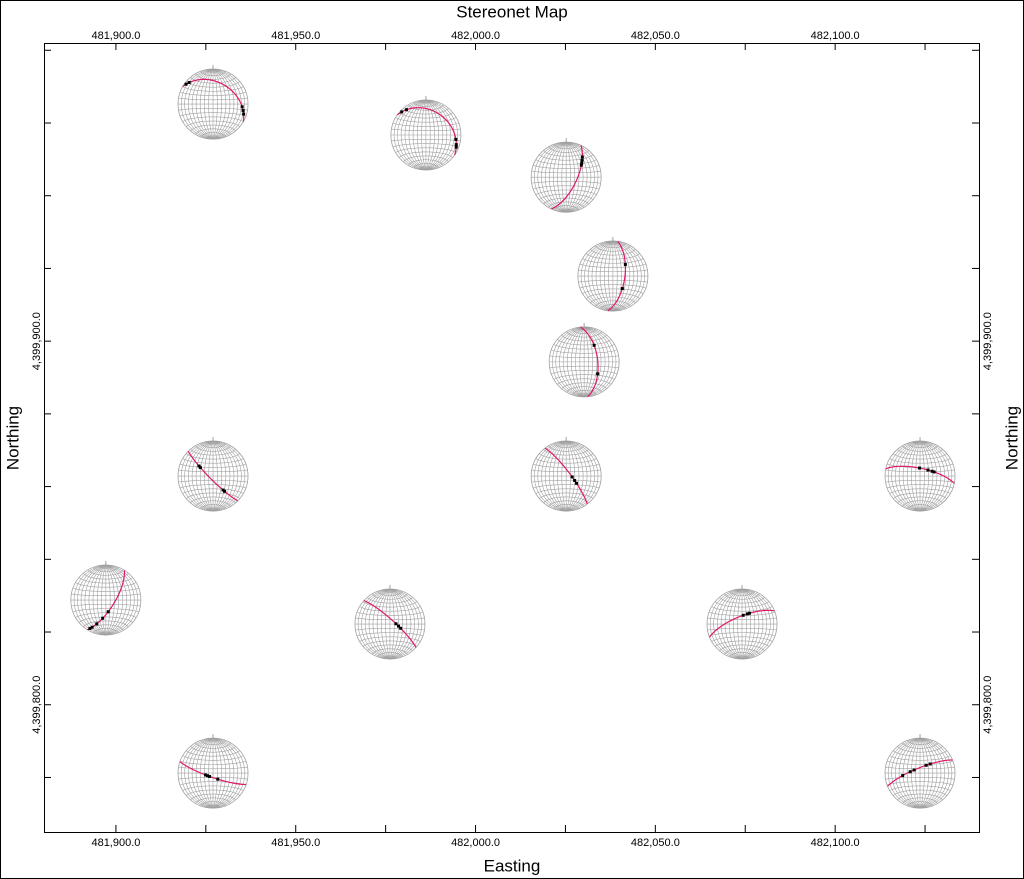 The width and height of the screenshot is (1024, 879). I want to click on x-axis-title: Easting, so click(512, 865).